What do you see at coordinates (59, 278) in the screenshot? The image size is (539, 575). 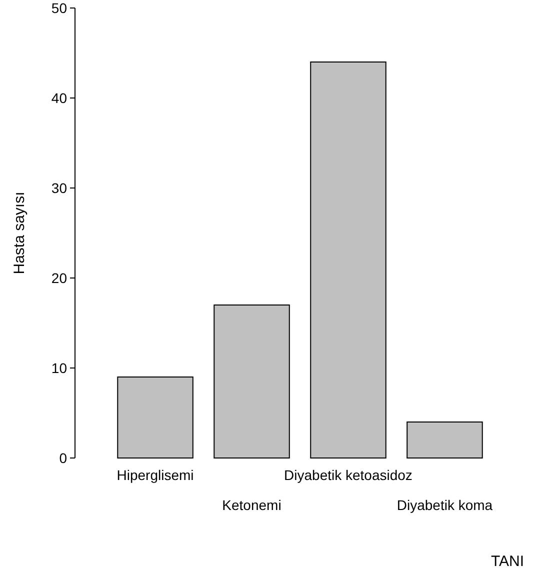 I see `y-tick-label: 20` at bounding box center [59, 278].